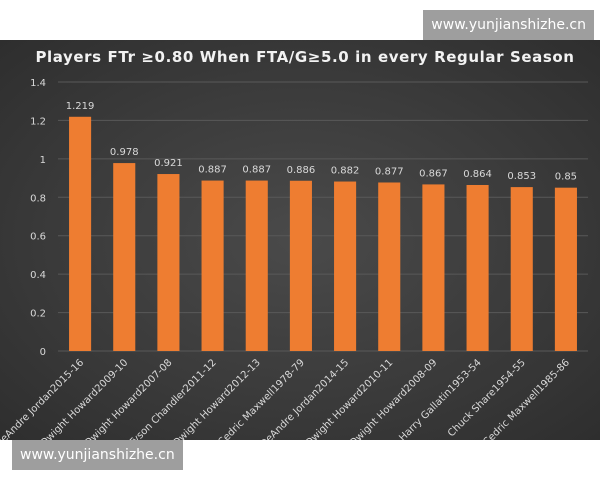 This screenshot has width=600, height=480. What do you see at coordinates (168, 163) in the screenshot?
I see `value-label: 0.921` at bounding box center [168, 163].